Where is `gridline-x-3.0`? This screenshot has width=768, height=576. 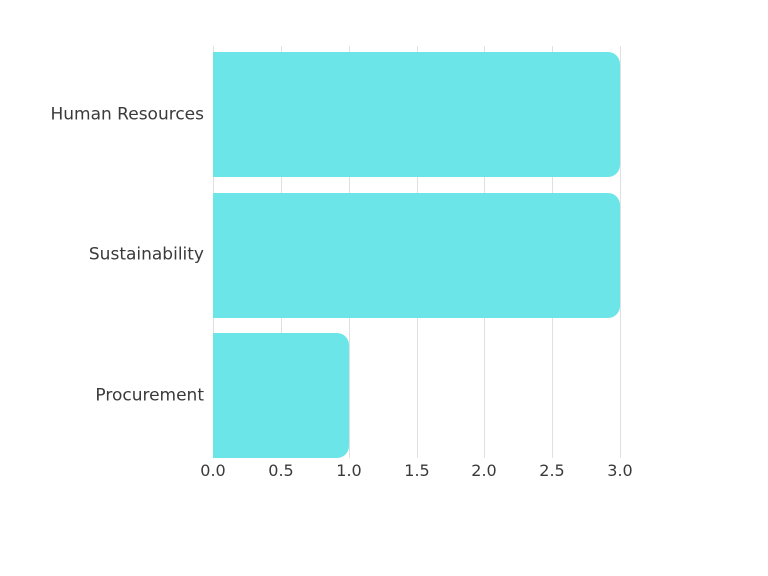
gridline-x-3.0 is located at coordinates (620, 252).